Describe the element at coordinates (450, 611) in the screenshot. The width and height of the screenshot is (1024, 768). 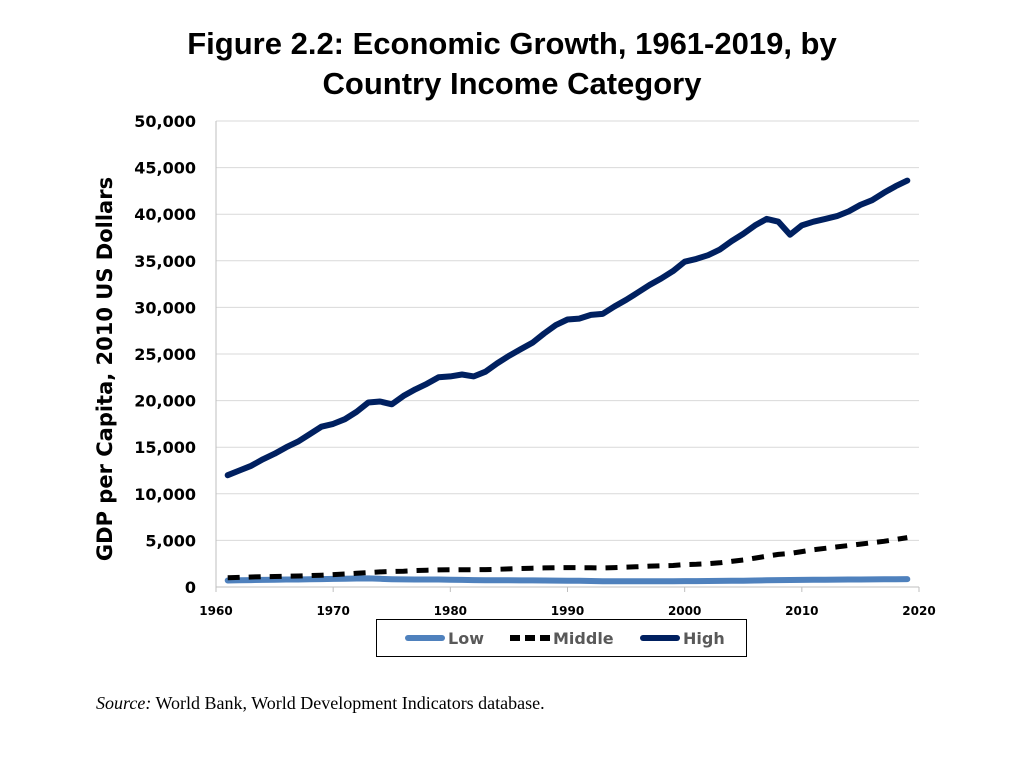
I see `x-tick-label-1980: 1980` at that location.